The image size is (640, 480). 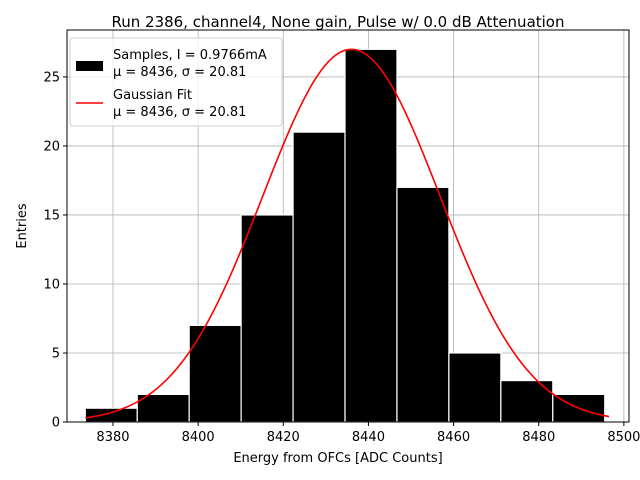 What do you see at coordinates (112, 437) in the screenshot?
I see `x-tick-label: 8380` at bounding box center [112, 437].